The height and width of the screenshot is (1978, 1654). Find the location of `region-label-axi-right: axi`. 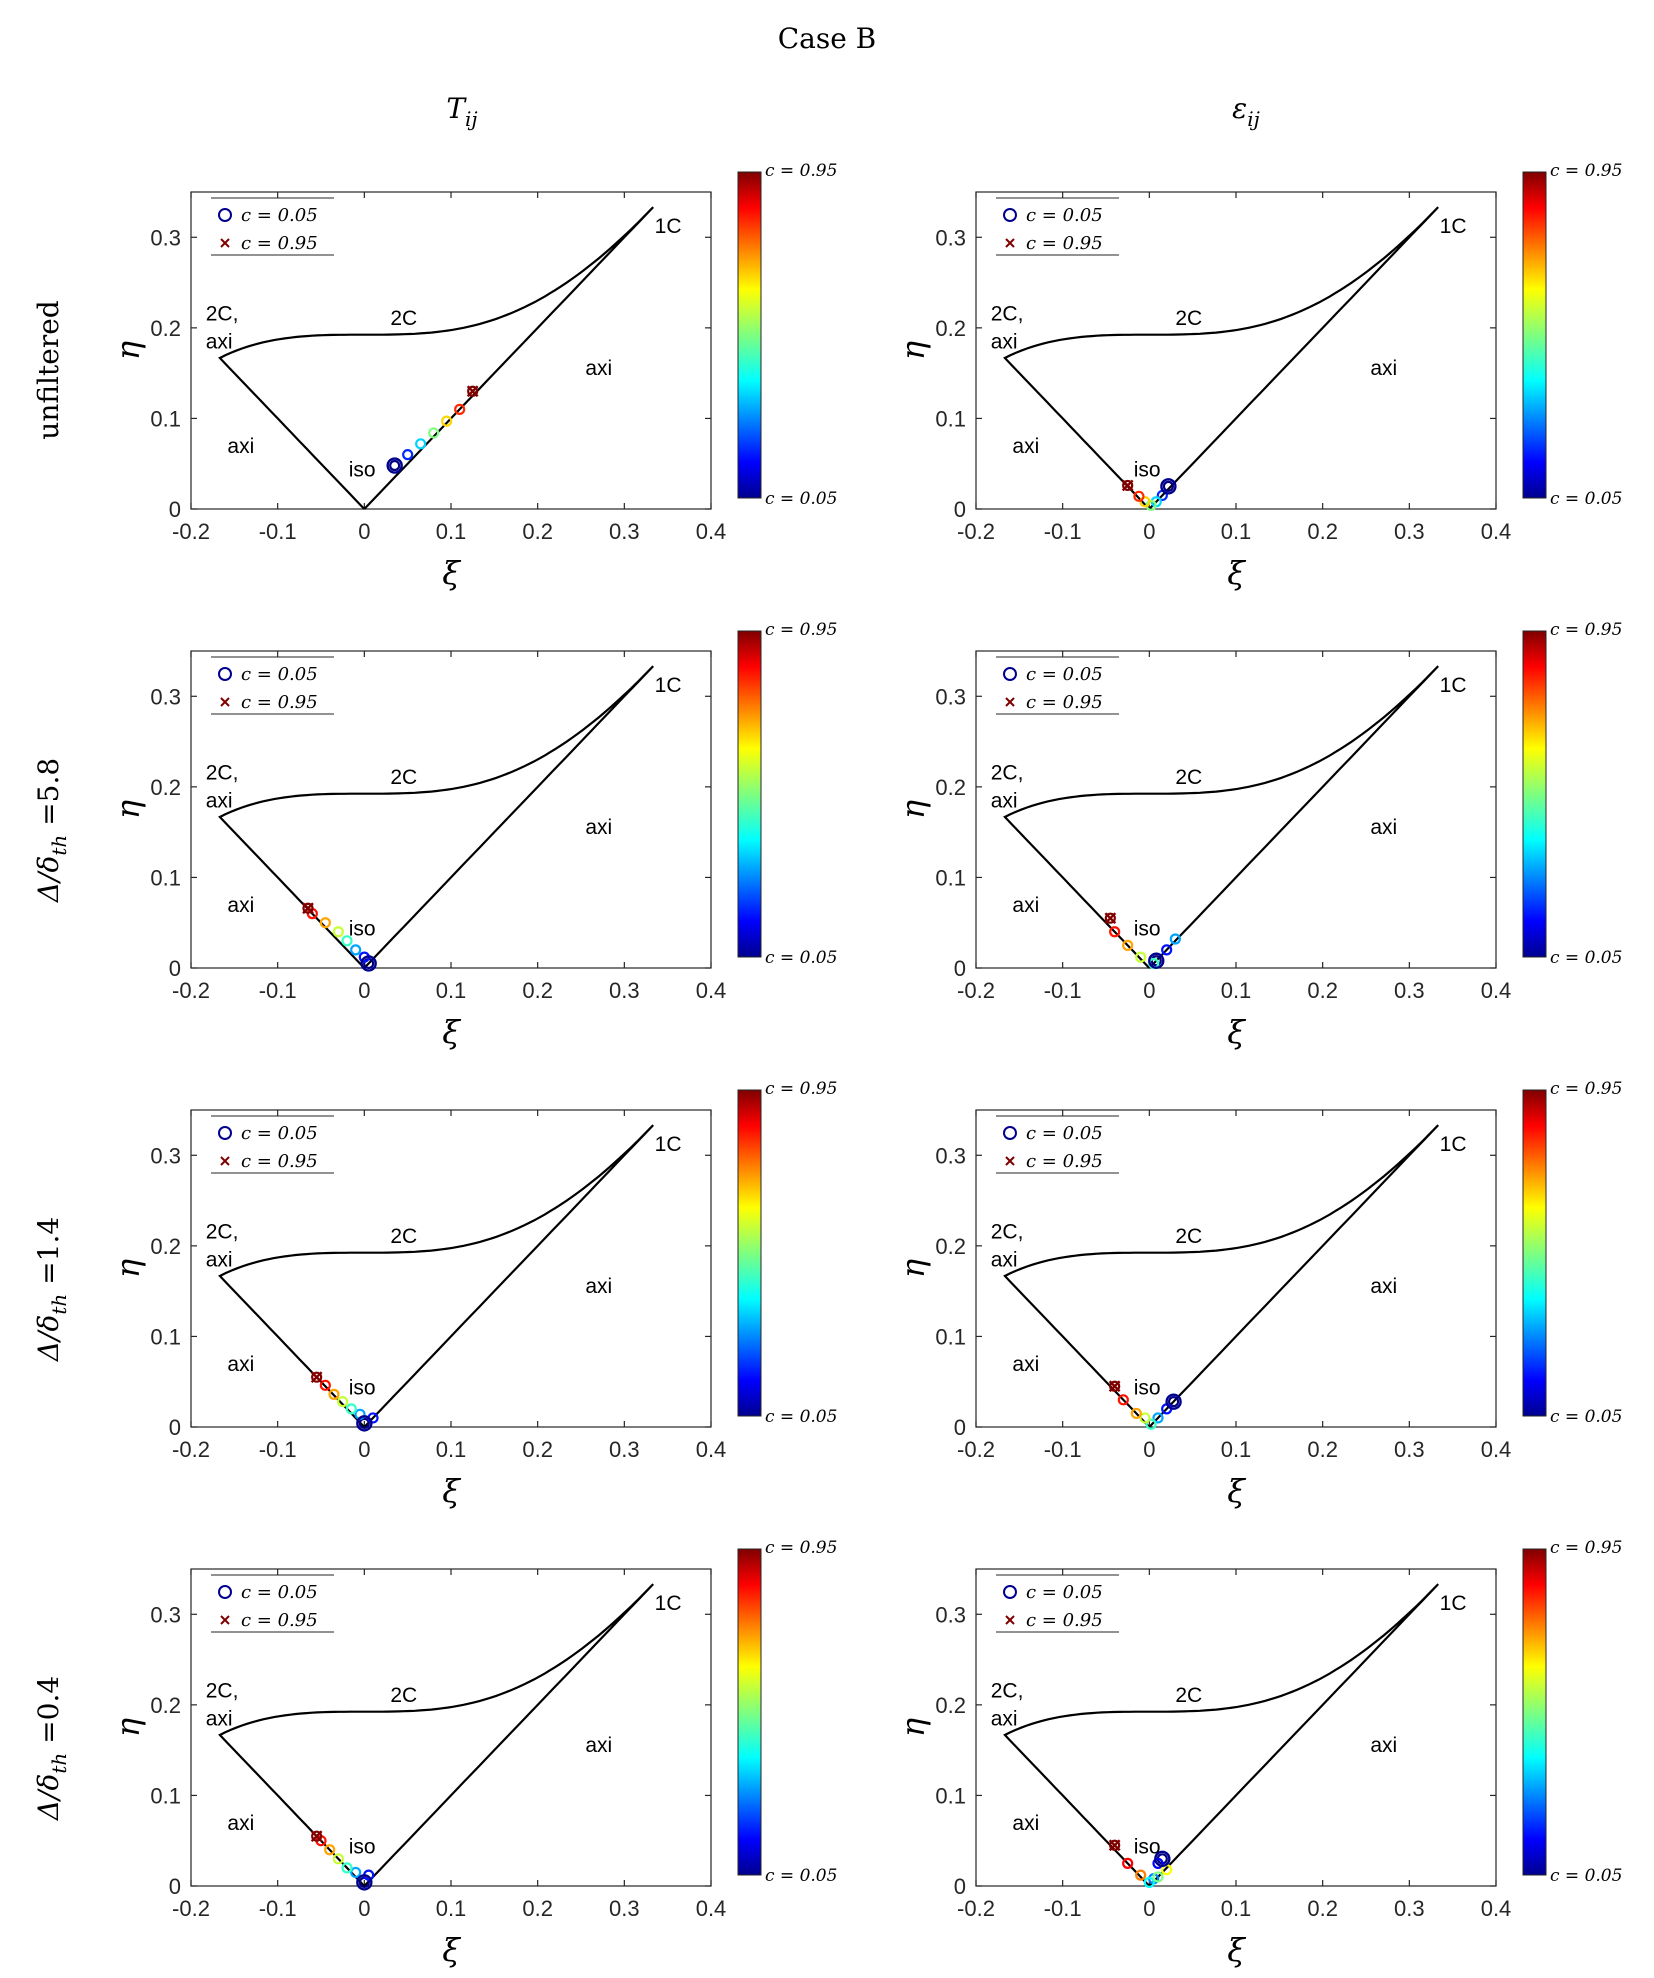

region-label-axi-right: axi is located at coordinates (1383, 1286).